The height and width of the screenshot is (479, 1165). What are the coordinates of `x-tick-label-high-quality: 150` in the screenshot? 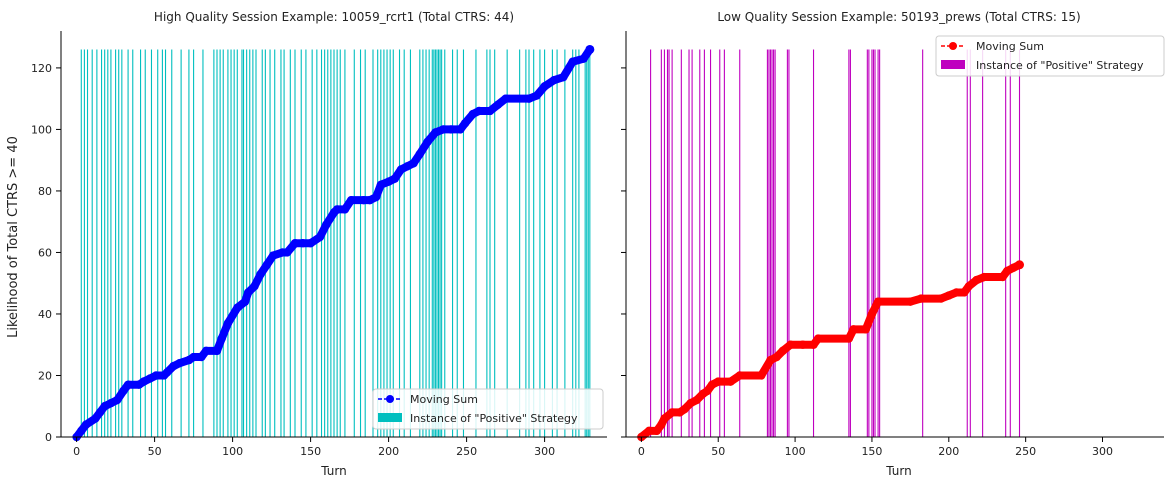 It's located at (310, 451).